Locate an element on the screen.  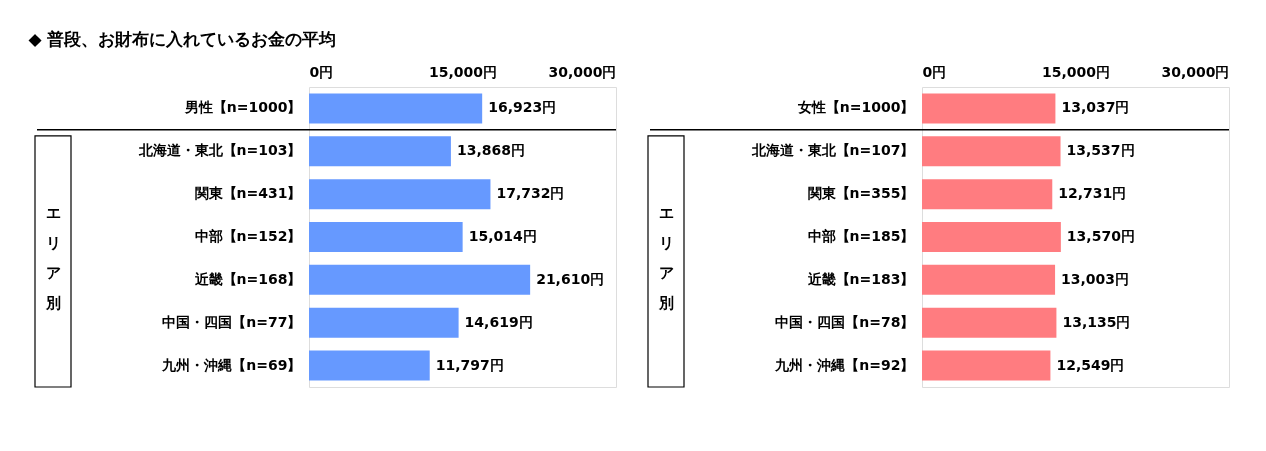
data-label: 13,868円 is located at coordinates (490, 150).